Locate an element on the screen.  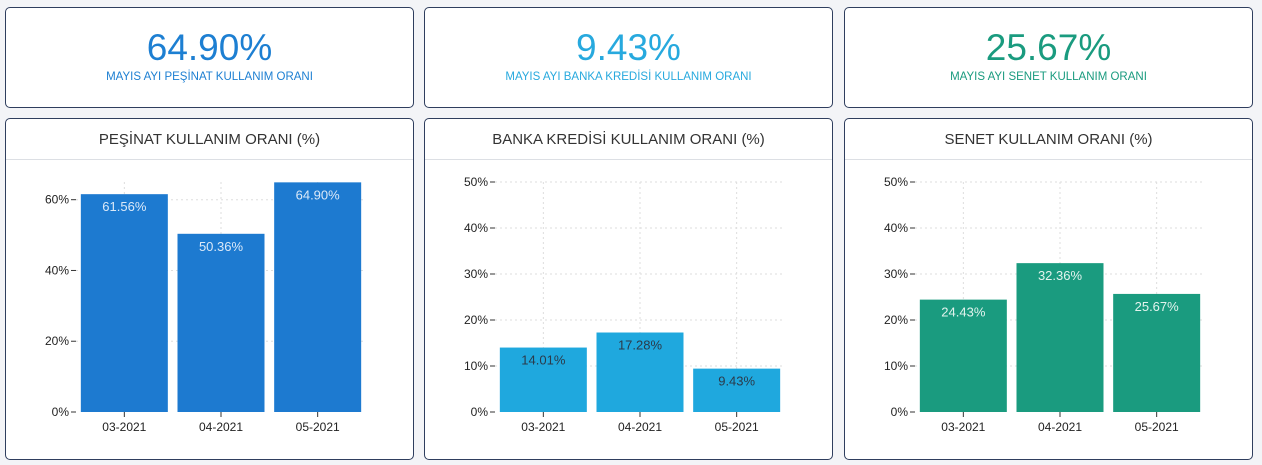
bar-value-label: 50.36% is located at coordinates (221, 246).